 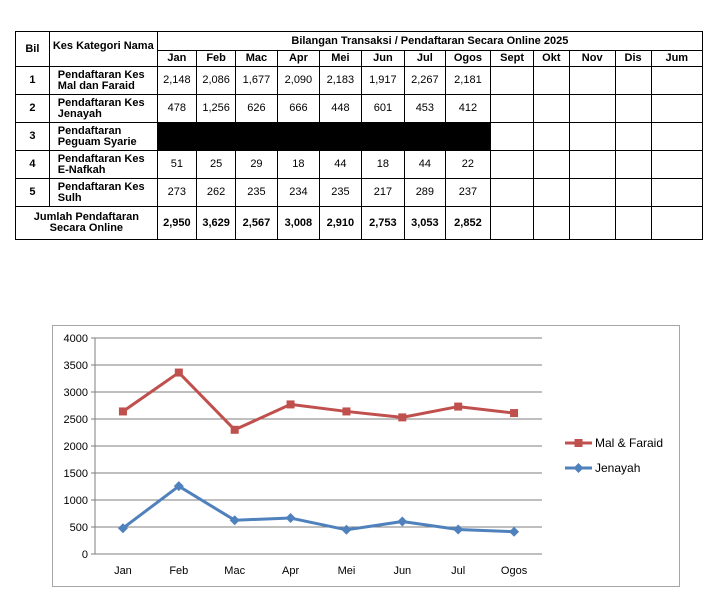 What do you see at coordinates (76, 366) in the screenshot?
I see `y-tick-label: 3500` at bounding box center [76, 366].